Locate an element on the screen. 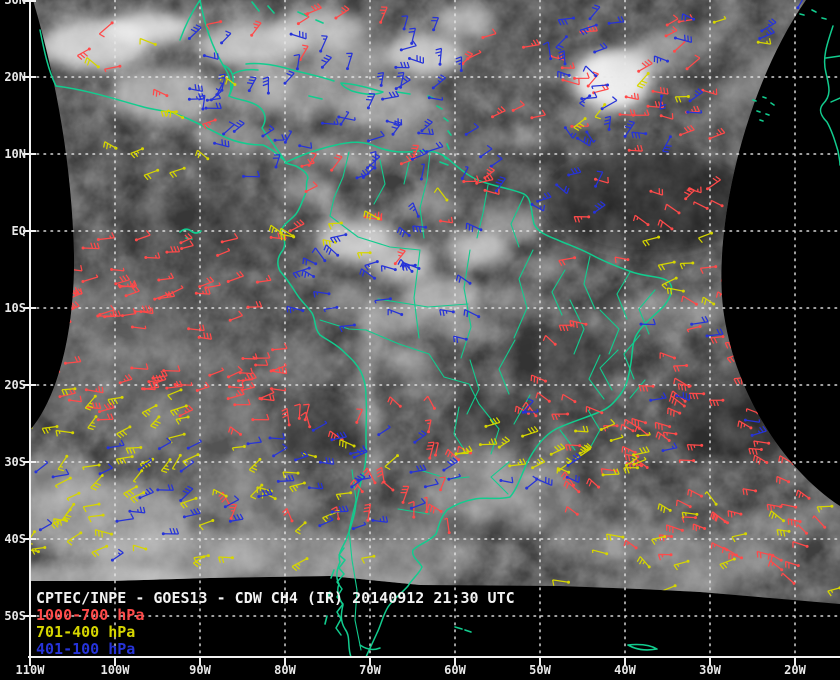  wind-barb-cluster-red is located at coordinates (149, 75).